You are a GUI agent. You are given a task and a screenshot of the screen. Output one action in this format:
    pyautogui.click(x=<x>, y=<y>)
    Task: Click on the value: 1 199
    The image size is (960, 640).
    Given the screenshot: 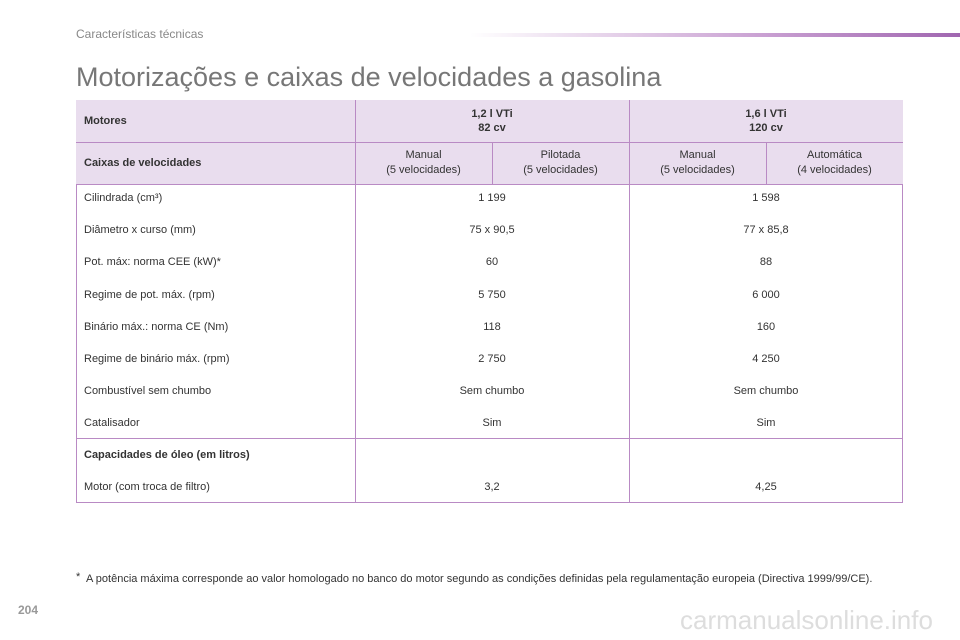 What is the action you would take?
    pyautogui.click(x=492, y=198)
    